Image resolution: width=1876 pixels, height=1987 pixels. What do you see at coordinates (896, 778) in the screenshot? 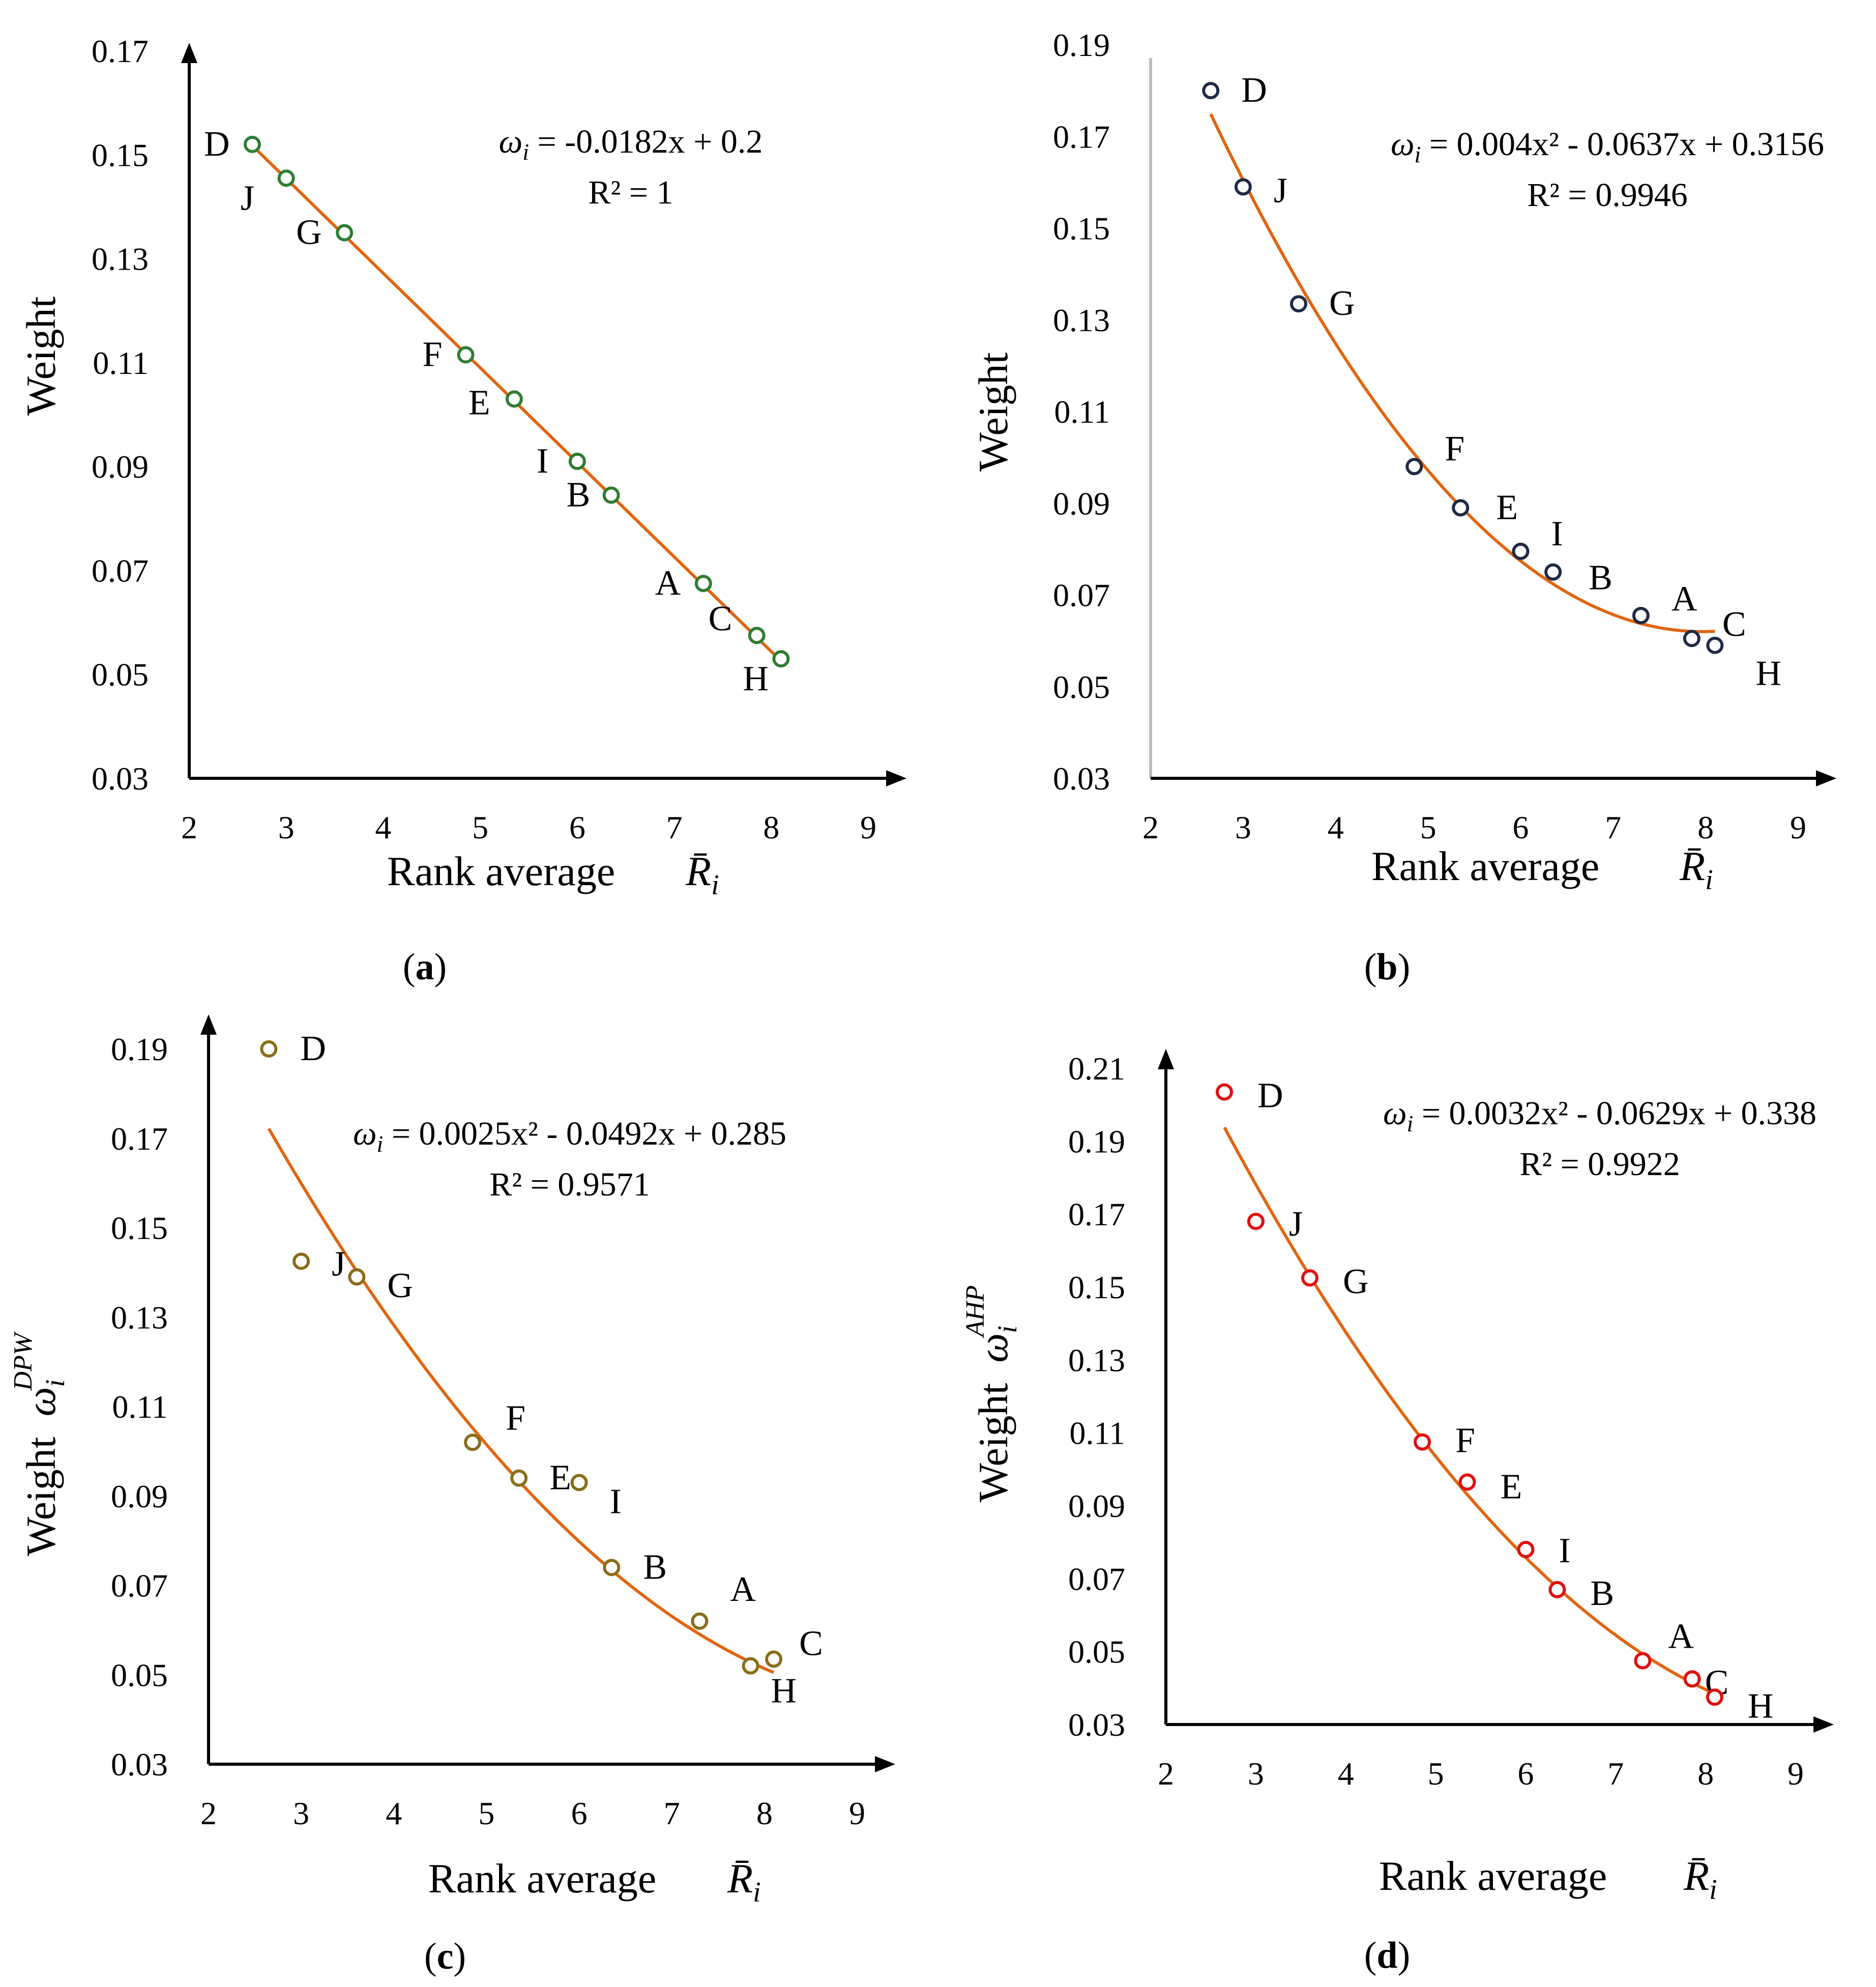
I see `x-axis-arrow` at bounding box center [896, 778].